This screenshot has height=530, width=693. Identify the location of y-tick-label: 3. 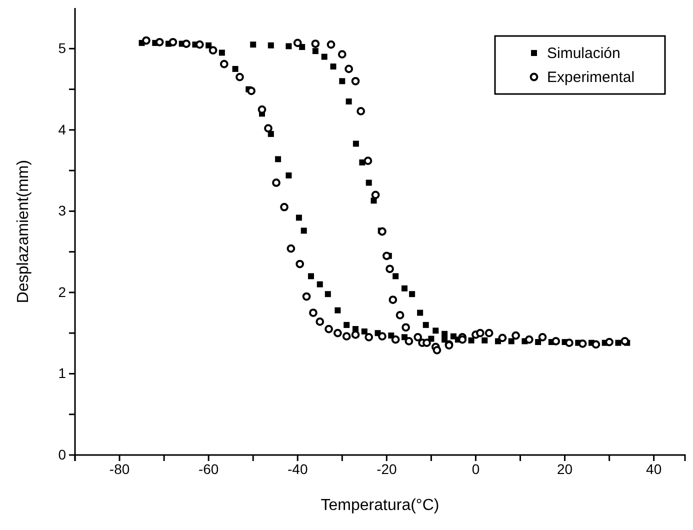
(62, 210).